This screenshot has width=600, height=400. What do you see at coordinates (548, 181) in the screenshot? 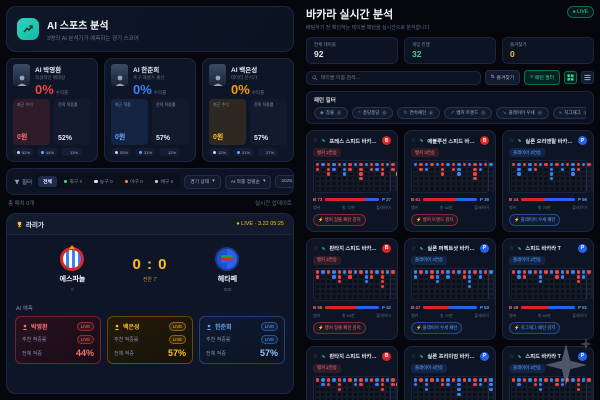
I see `baccarat-table-card: ☆ 실론 오리엔탈 바카라 C P 플레이어 3연승 B 44 P 56 뱅커` at bounding box center [548, 181].